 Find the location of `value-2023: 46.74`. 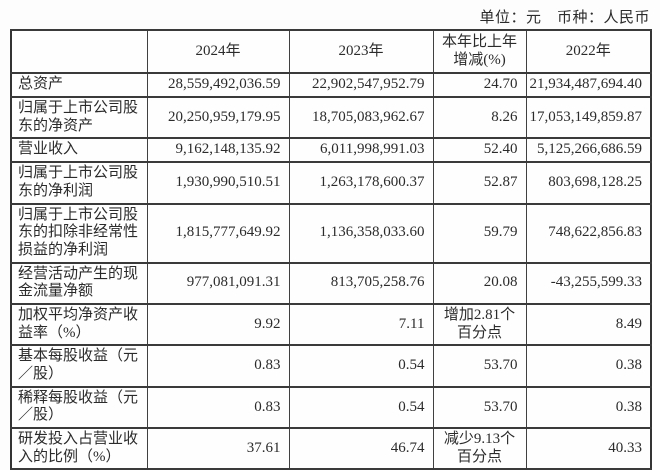

value-2023: 46.74 is located at coordinates (361, 448).